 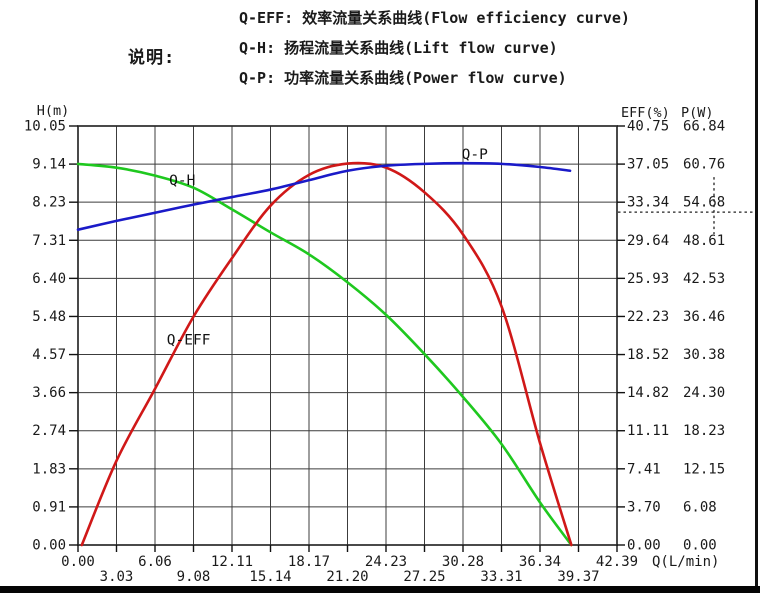 I want to click on p-axis-tick-label: 0.00, so click(x=700, y=546).